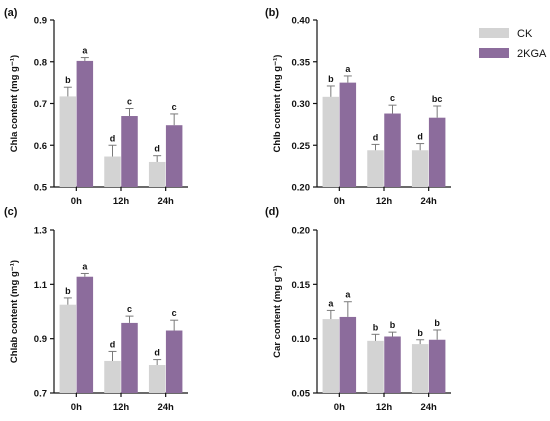  What do you see at coordinates (494, 53) in the screenshot?
I see `legend-swatch-2kga` at bounding box center [494, 53].